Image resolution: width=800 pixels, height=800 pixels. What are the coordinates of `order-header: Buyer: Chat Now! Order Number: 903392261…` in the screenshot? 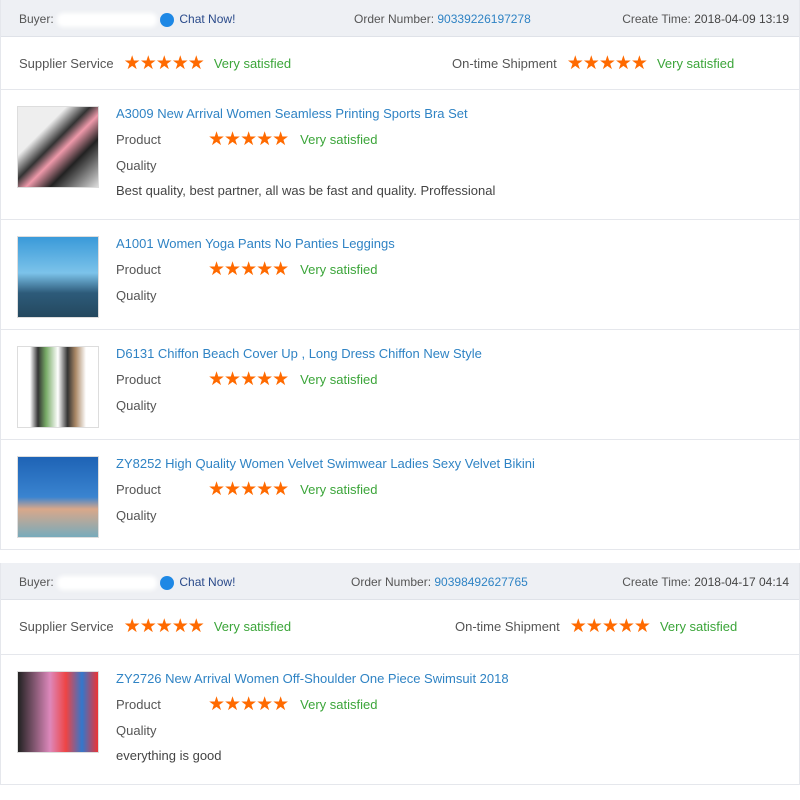 It's located at (400, 18).